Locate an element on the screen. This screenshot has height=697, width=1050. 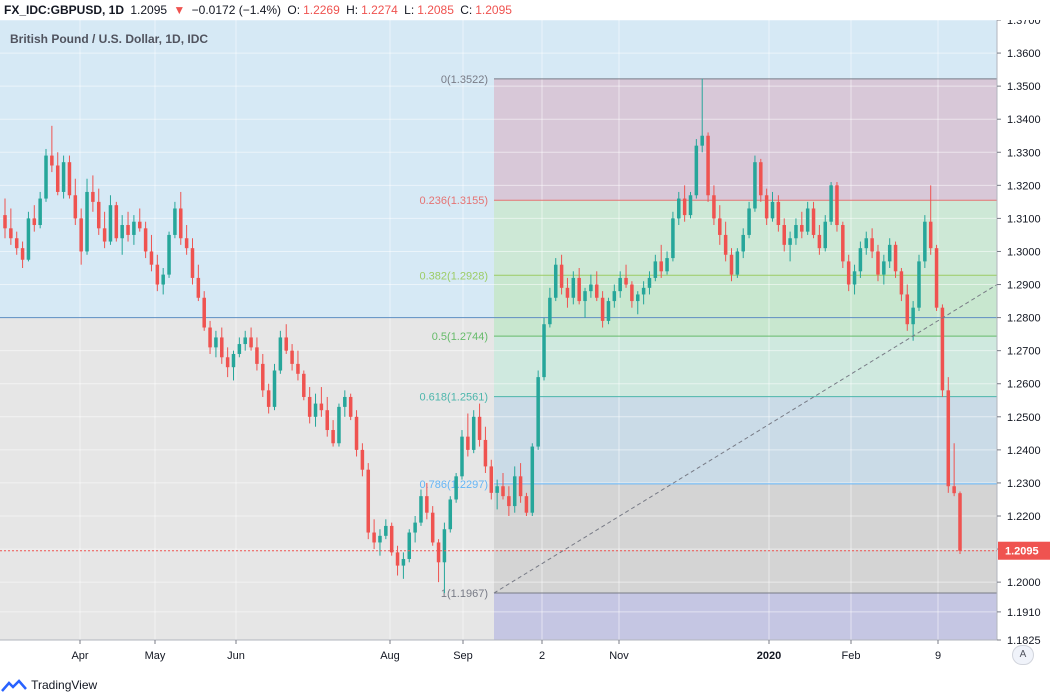
x-tick-label: Aug is located at coordinates (390, 656).